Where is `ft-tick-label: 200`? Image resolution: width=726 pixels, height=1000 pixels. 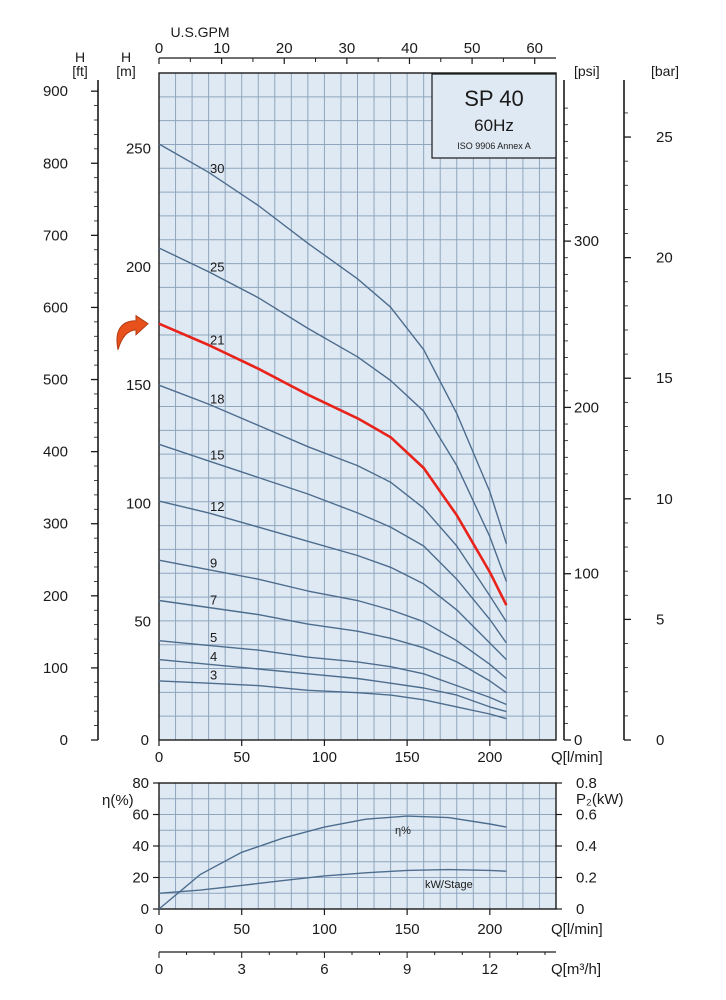
ft-tick-label: 200 is located at coordinates (55, 596).